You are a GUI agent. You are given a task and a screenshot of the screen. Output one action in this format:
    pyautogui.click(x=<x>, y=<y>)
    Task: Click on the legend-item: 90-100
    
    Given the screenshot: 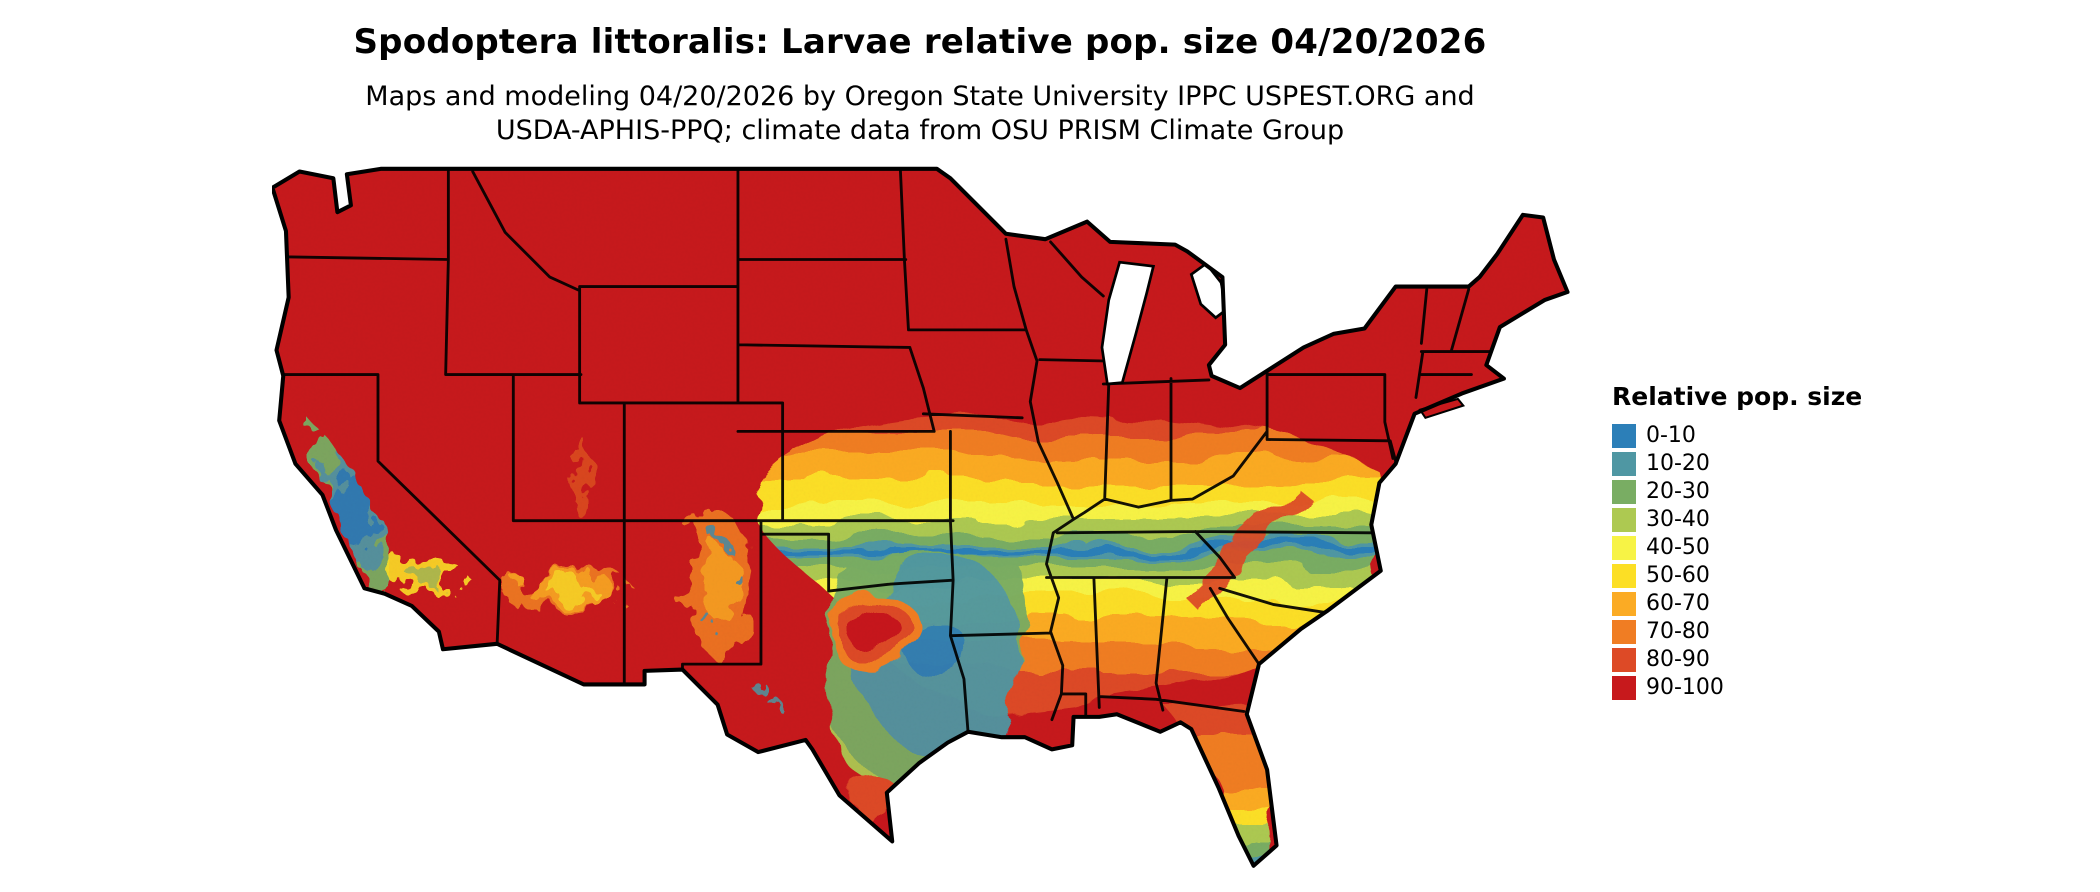 What is the action you would take?
    pyautogui.click(x=1737, y=687)
    